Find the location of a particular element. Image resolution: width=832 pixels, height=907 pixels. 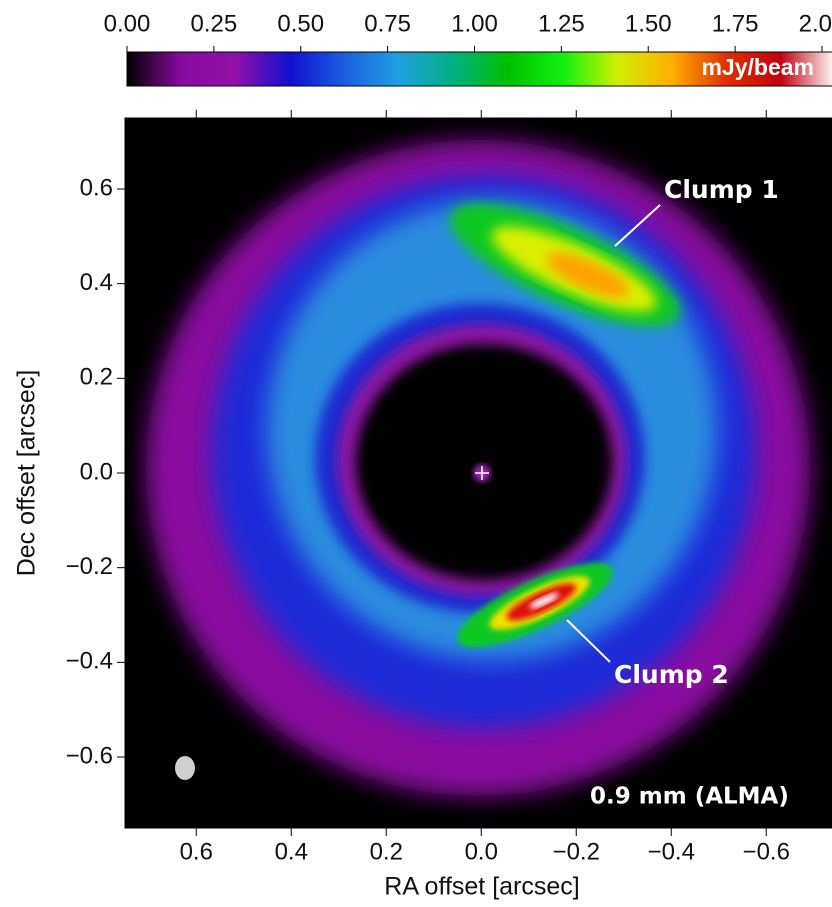

x-tick-label: −0.4 is located at coordinates (671, 851).